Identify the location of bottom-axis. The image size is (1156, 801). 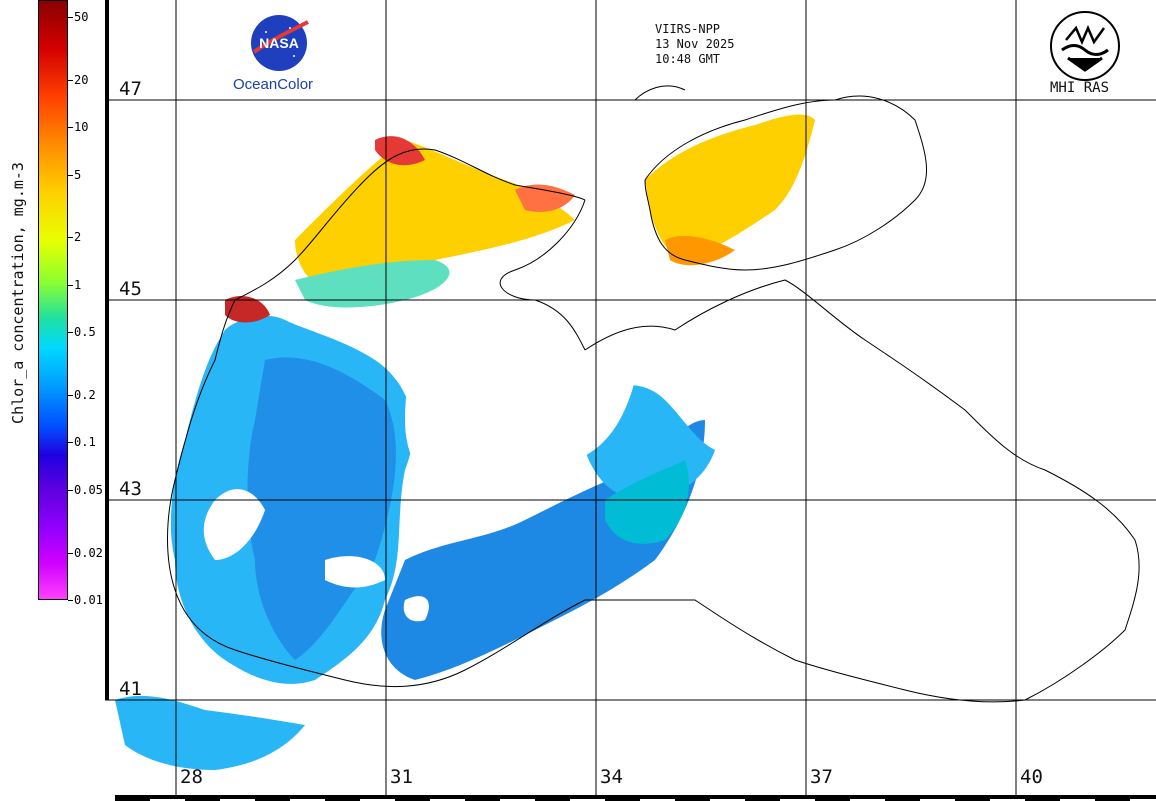
(635, 798).